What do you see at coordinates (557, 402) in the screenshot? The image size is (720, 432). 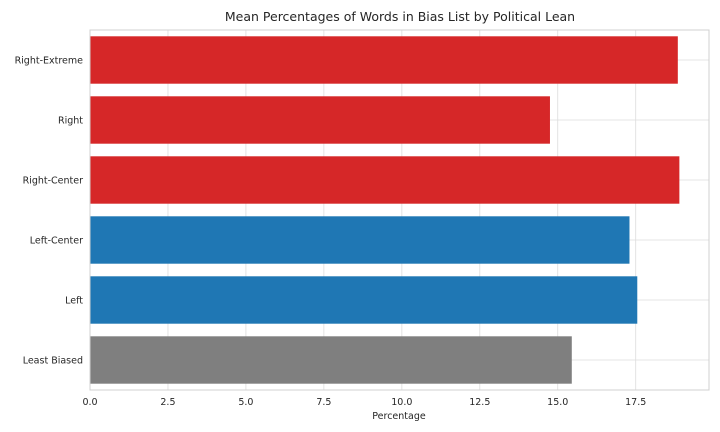 I see `x-tick-label: 15.0` at bounding box center [557, 402].